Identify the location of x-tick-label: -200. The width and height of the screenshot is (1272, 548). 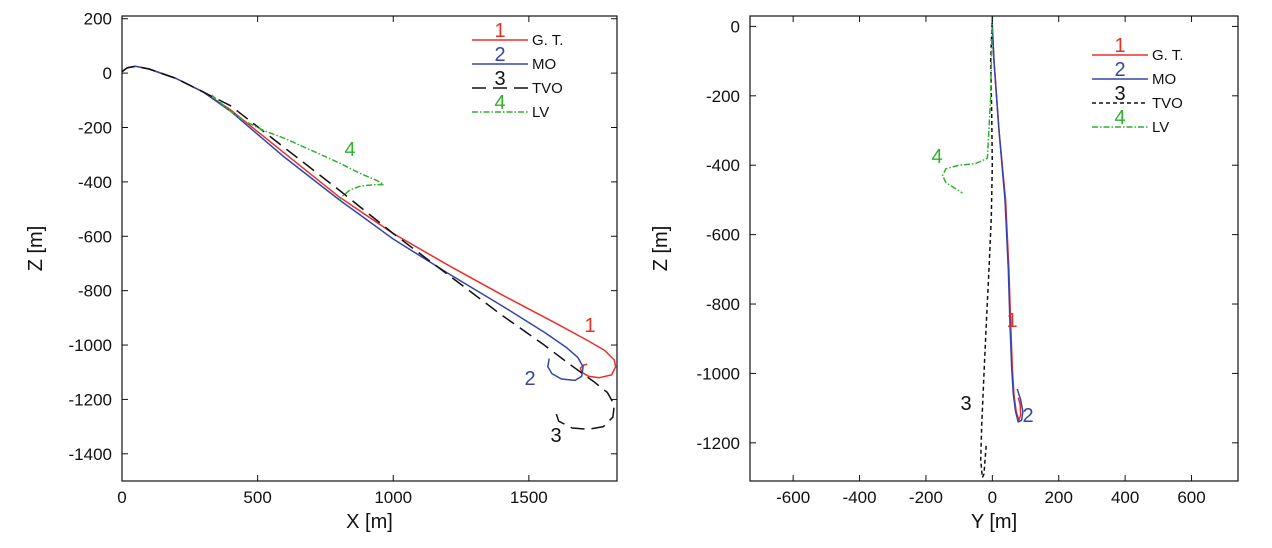
(926, 497).